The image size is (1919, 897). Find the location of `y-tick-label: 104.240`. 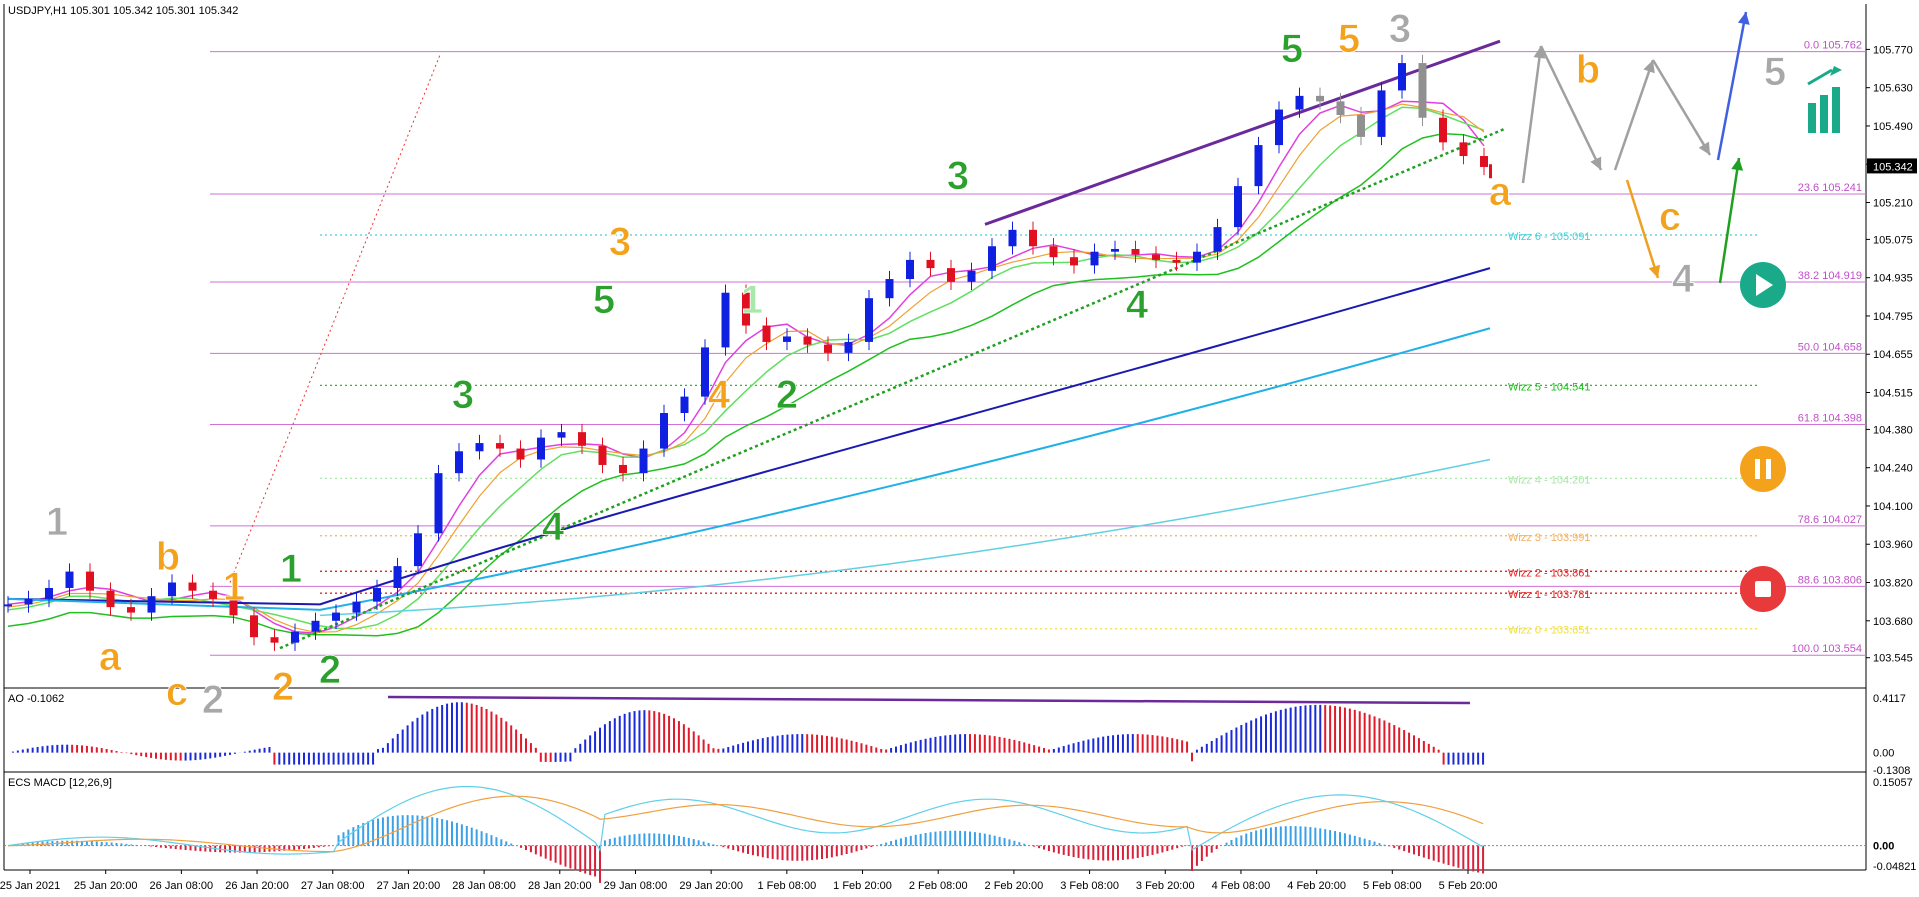

y-tick-label: 104.240 is located at coordinates (1893, 469).